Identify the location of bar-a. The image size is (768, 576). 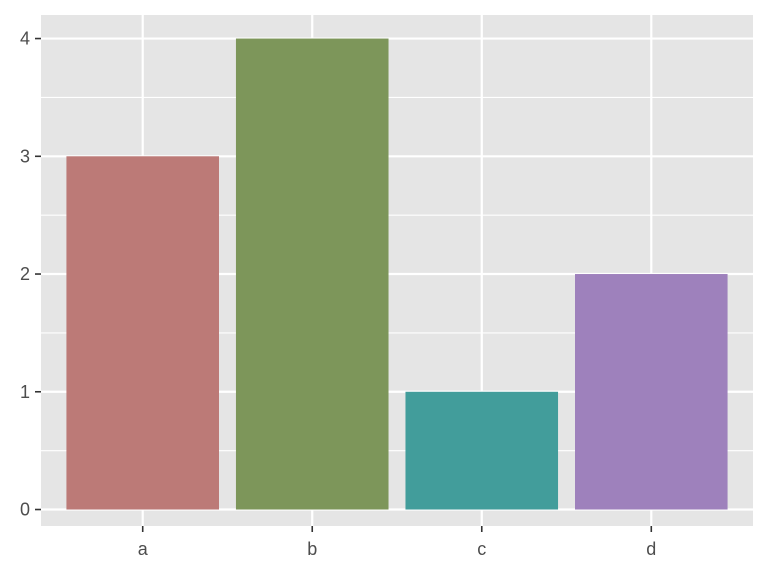
(142, 333).